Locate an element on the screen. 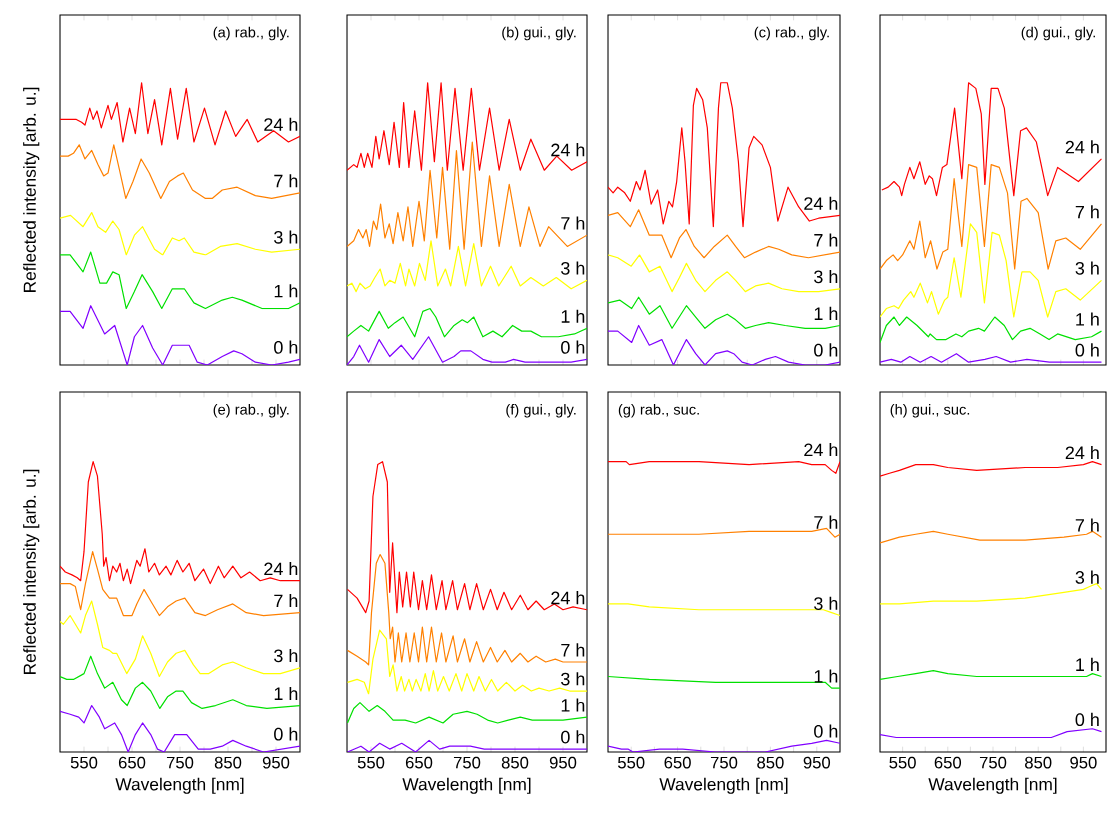 Image resolution: width=1112 pixels, height=816 pixels. chart-title: (d) gui., gly. is located at coordinates (1058, 33).